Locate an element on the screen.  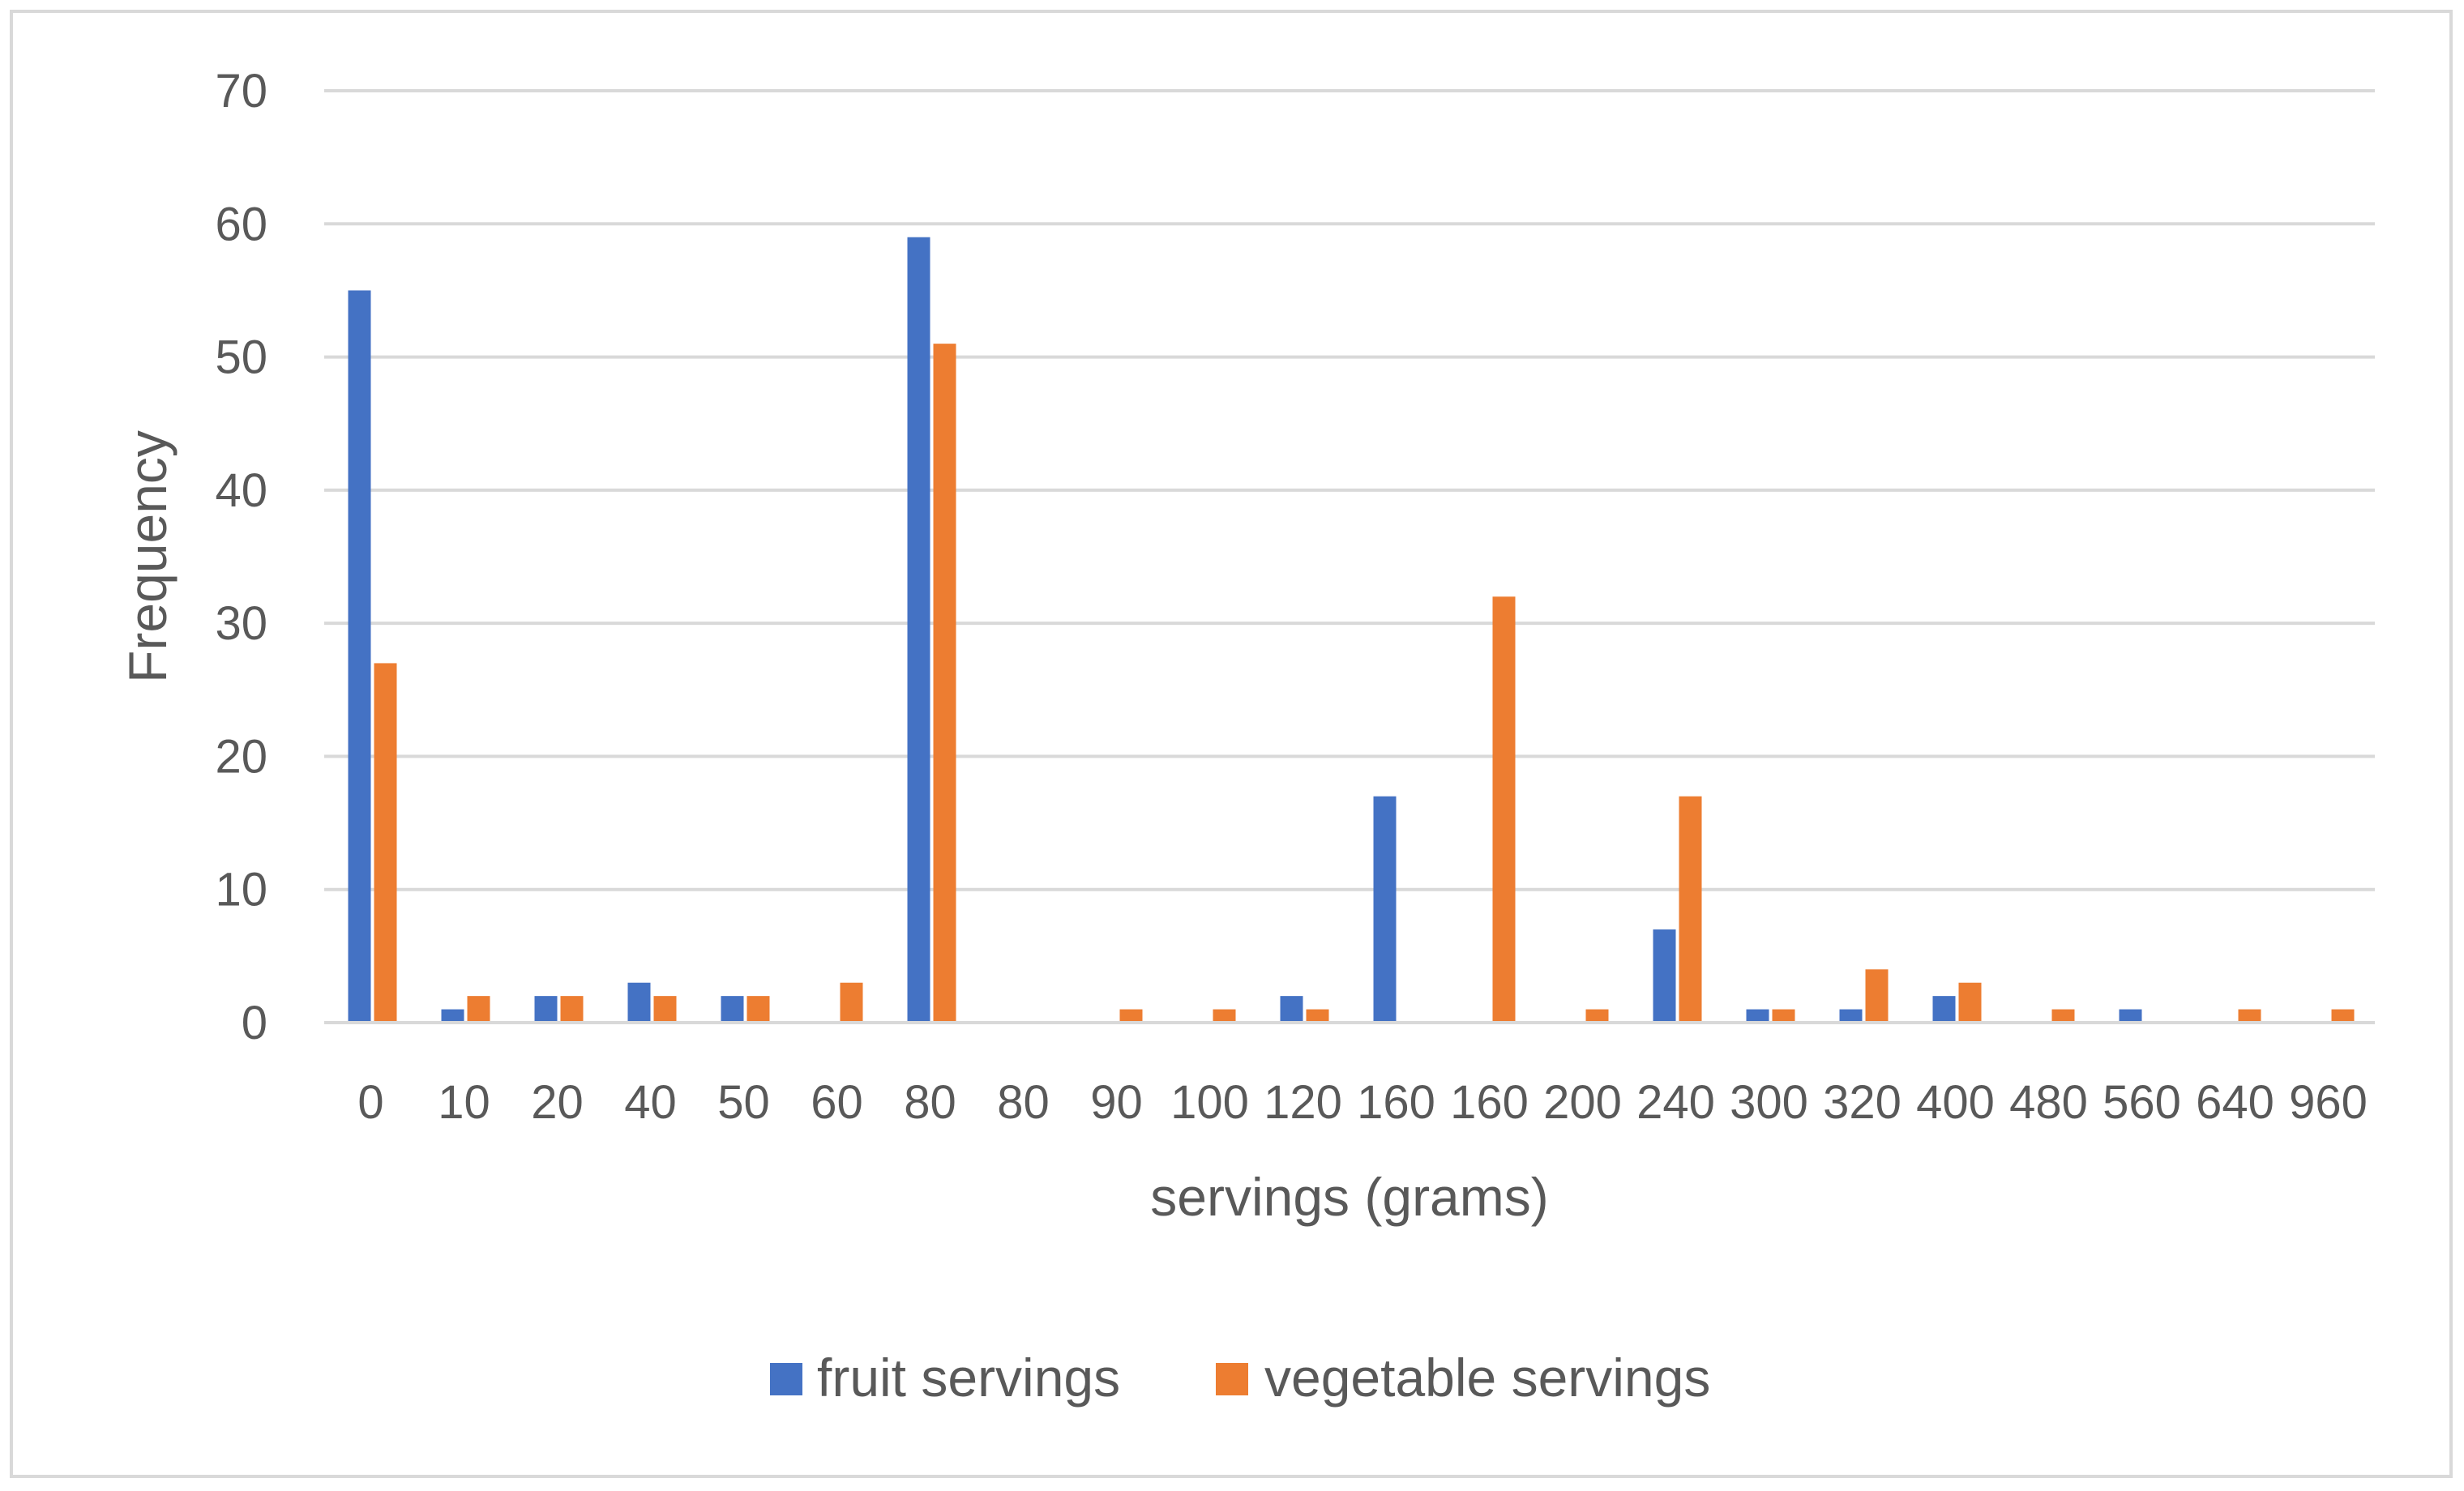
x-tick-label: 200 is located at coordinates (1582, 1102).